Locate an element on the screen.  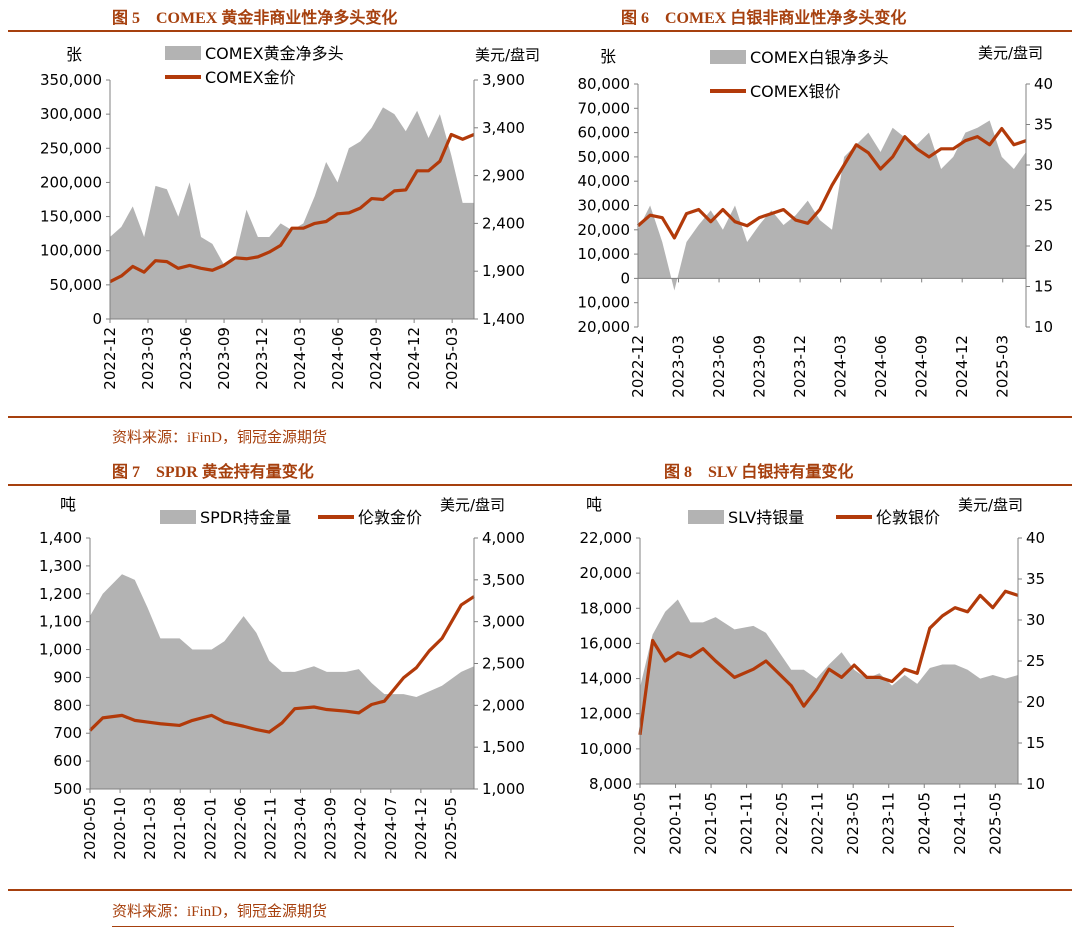
legend-area-label: COMEX黄金净多头 is located at coordinates (274, 53).